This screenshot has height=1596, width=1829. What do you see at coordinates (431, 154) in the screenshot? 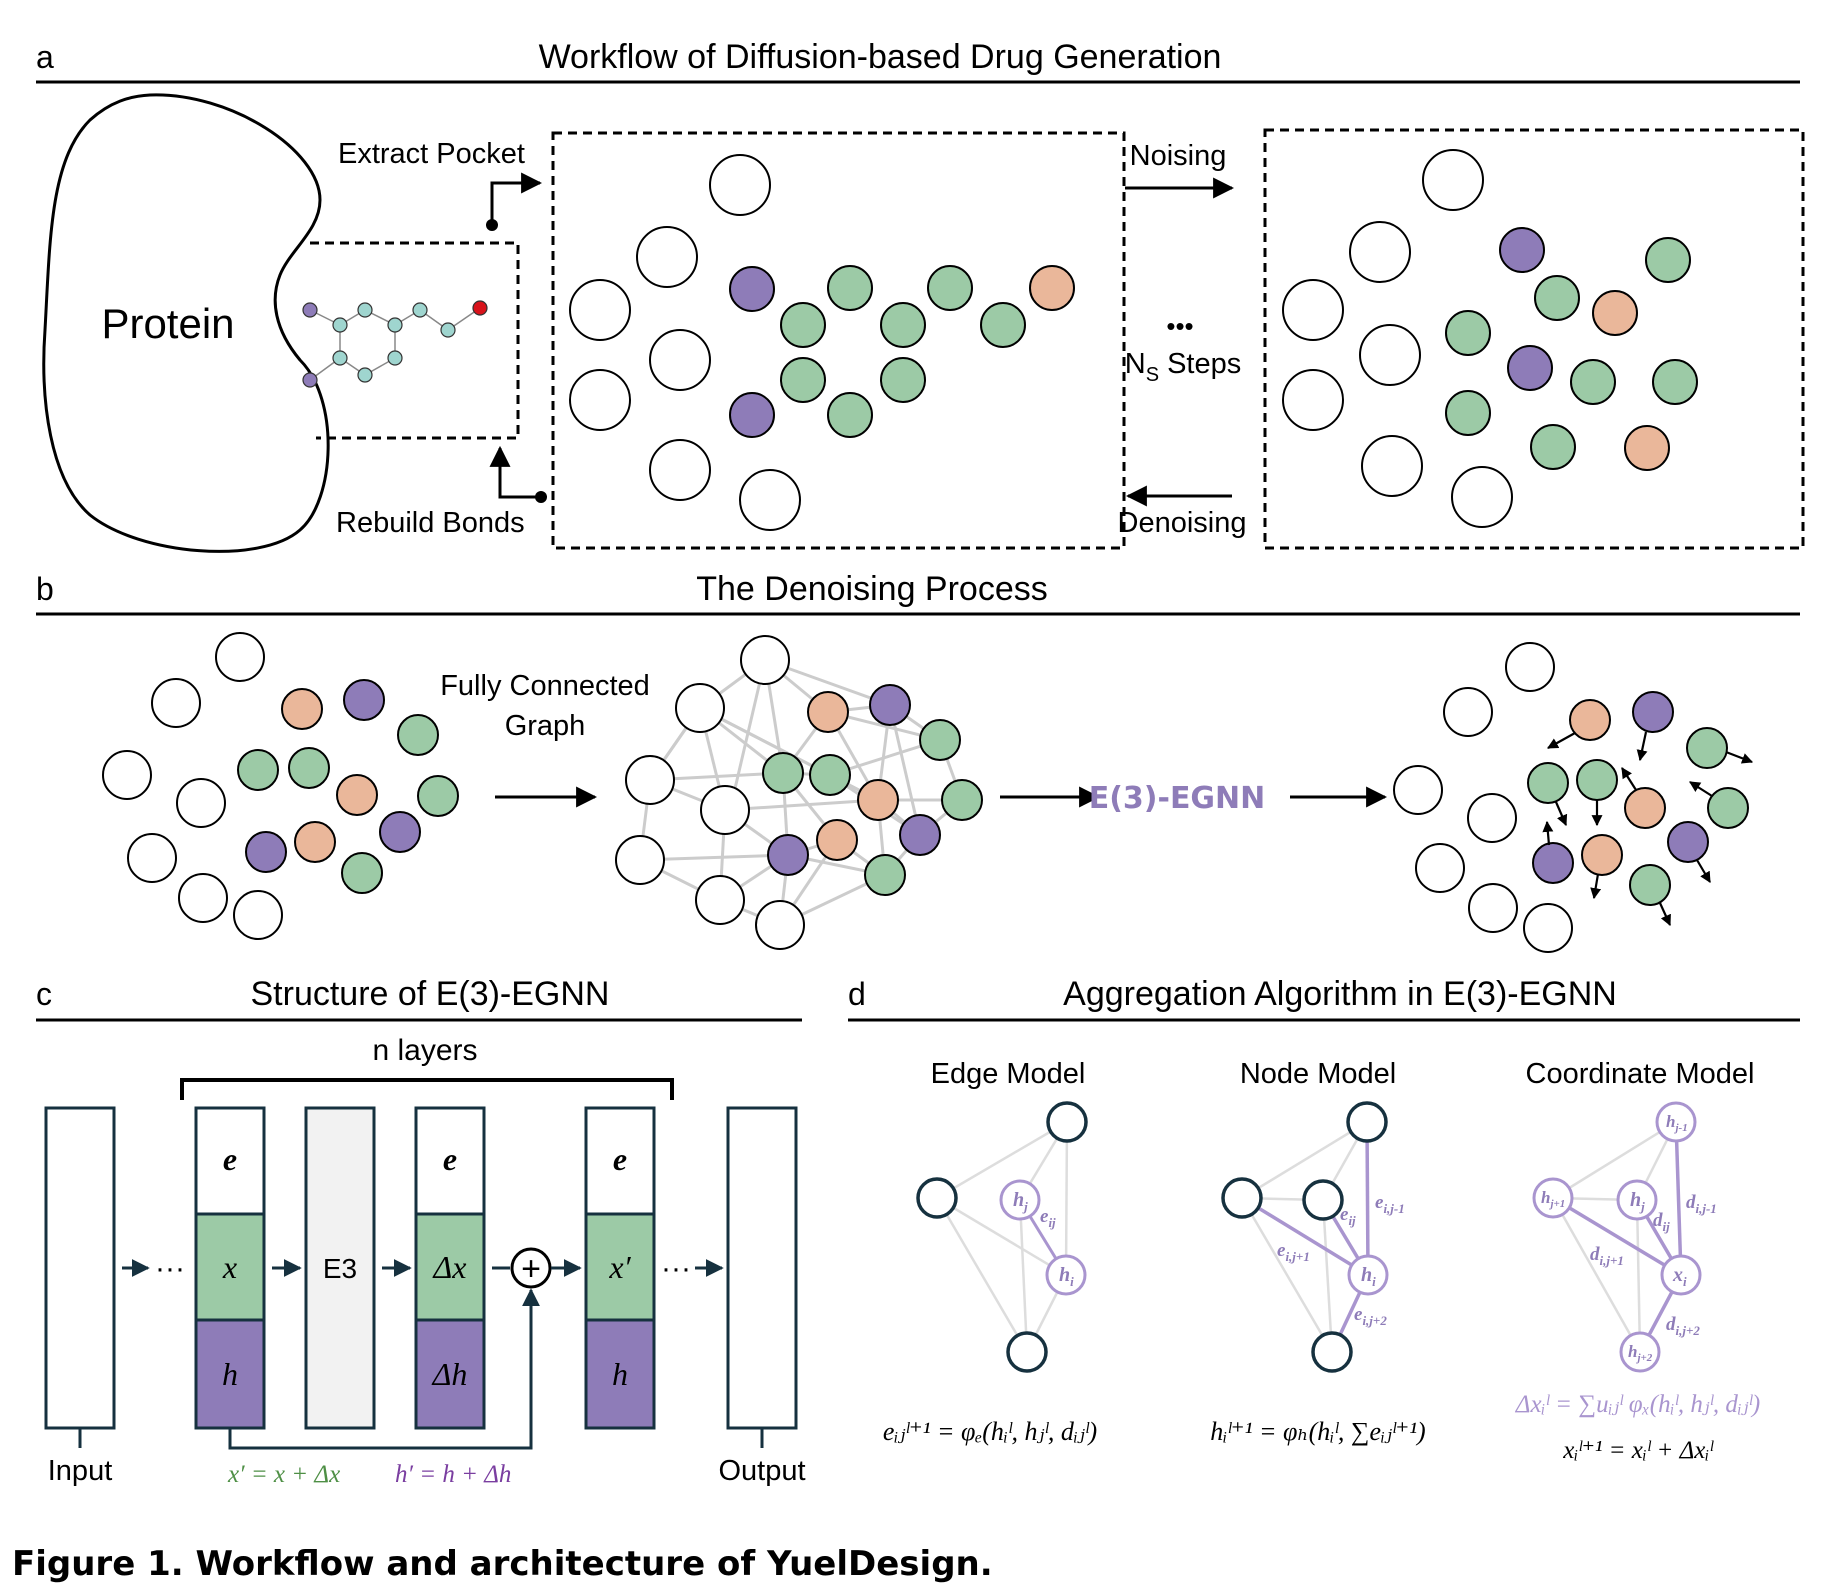
I see `extract-pocket-label: Extract Pocket` at bounding box center [431, 154].